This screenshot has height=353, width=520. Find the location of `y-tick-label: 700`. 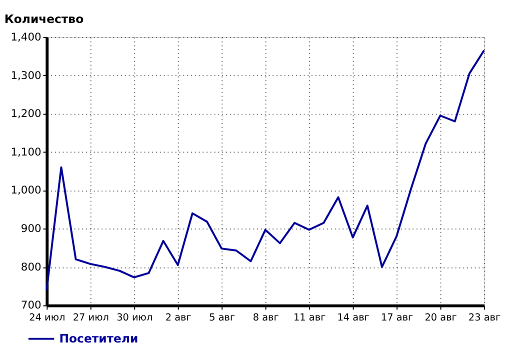

y-tick-label: 700 is located at coordinates (31, 305).